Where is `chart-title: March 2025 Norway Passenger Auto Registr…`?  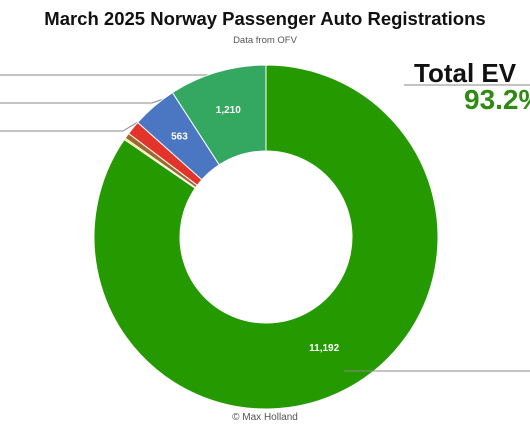
chart-title: March 2025 Norway Passenger Auto Registr… is located at coordinates (265, 18).